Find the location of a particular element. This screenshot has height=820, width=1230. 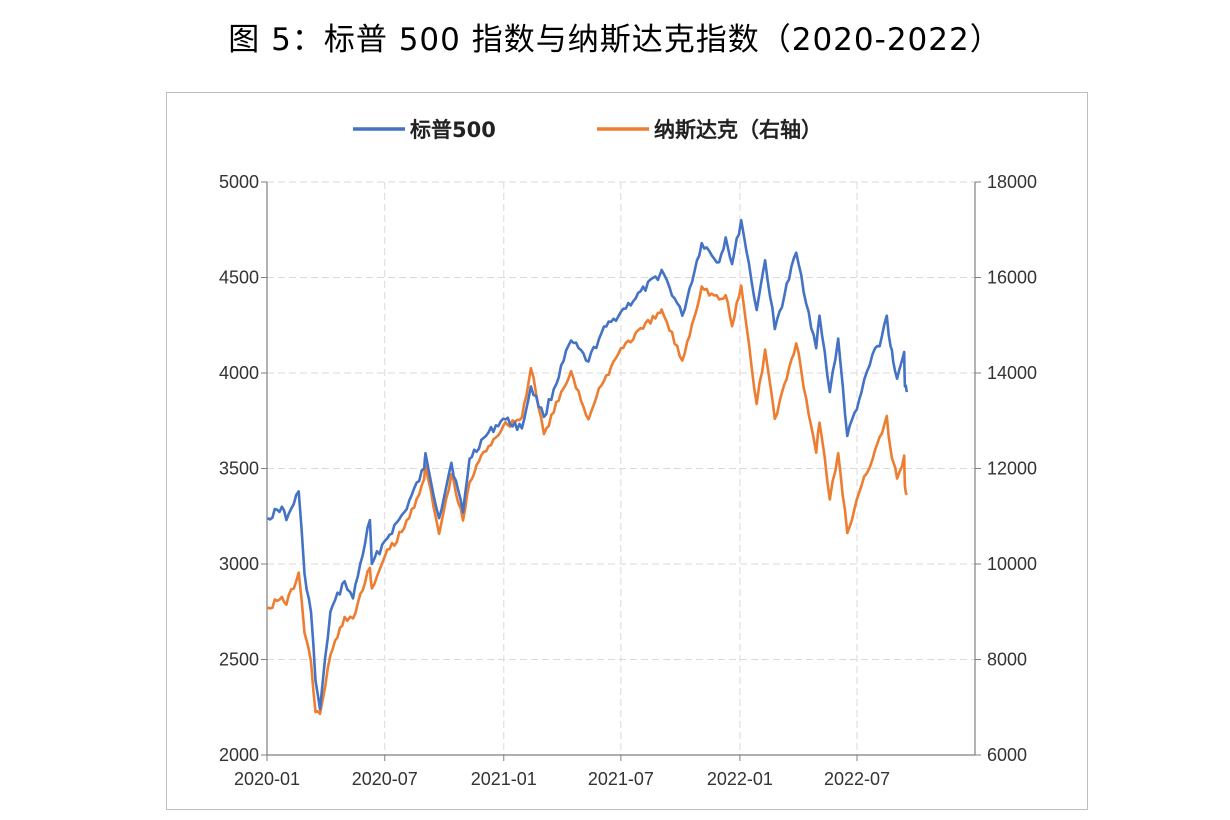

x-tick-label: 2020-01 is located at coordinates (267, 779).